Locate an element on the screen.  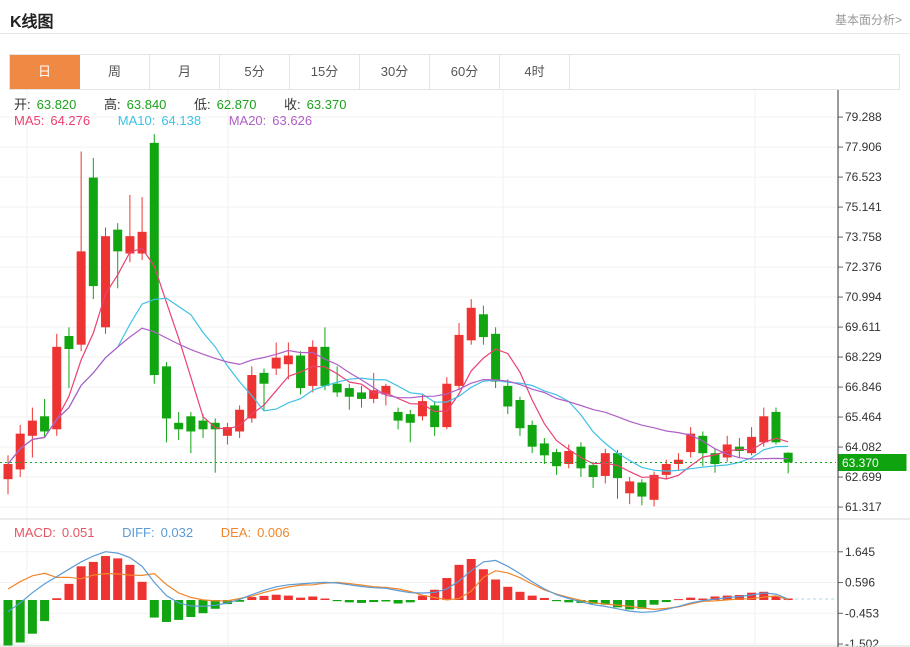
main-y-axis-label: 70.994 is located at coordinates (863, 297).